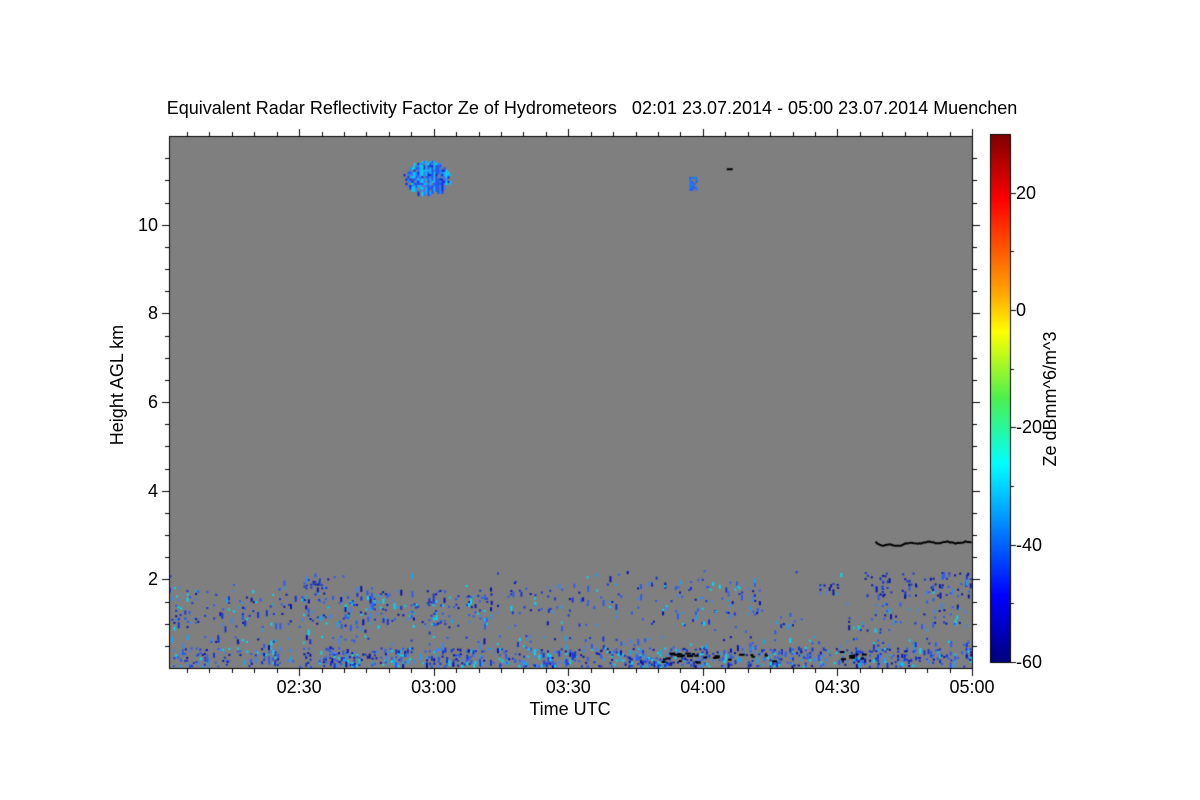  What do you see at coordinates (1029, 662) in the screenshot?
I see `colorbar-tick-label: -60` at bounding box center [1029, 662].